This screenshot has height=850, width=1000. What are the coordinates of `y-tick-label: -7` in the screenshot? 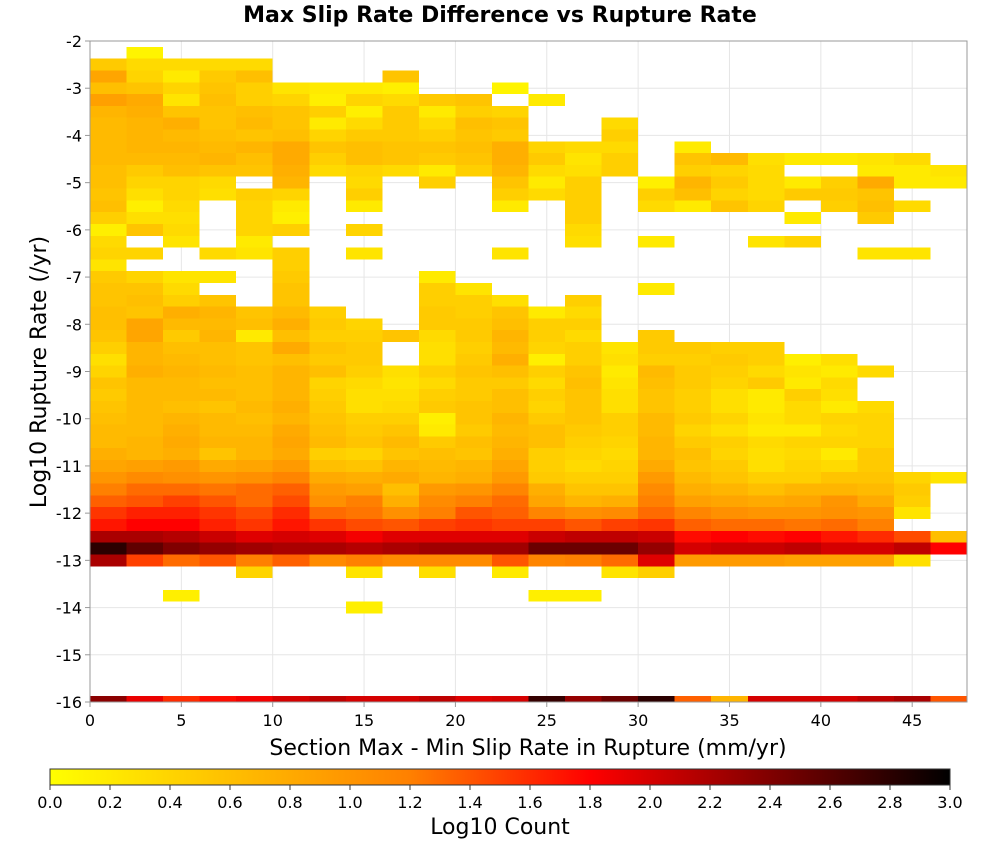 It's located at (74, 277).